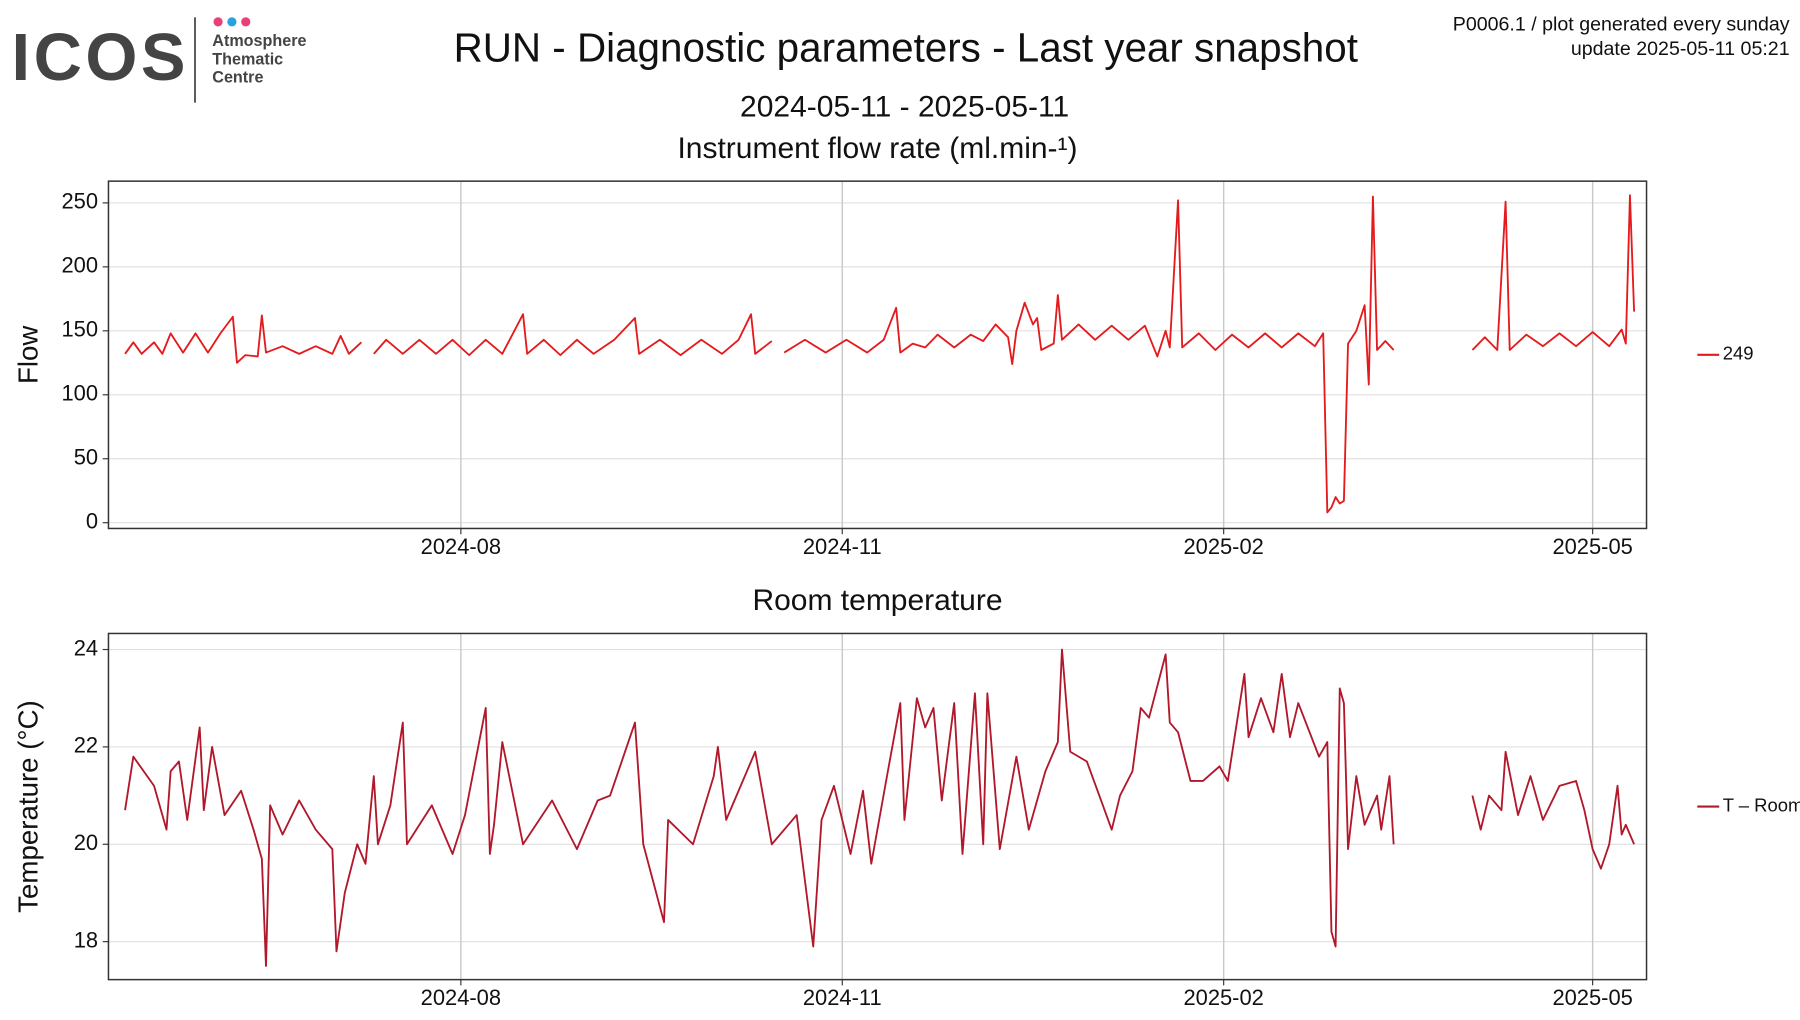  What do you see at coordinates (86, 457) in the screenshot?
I see `y-tick-label: 50` at bounding box center [86, 457].